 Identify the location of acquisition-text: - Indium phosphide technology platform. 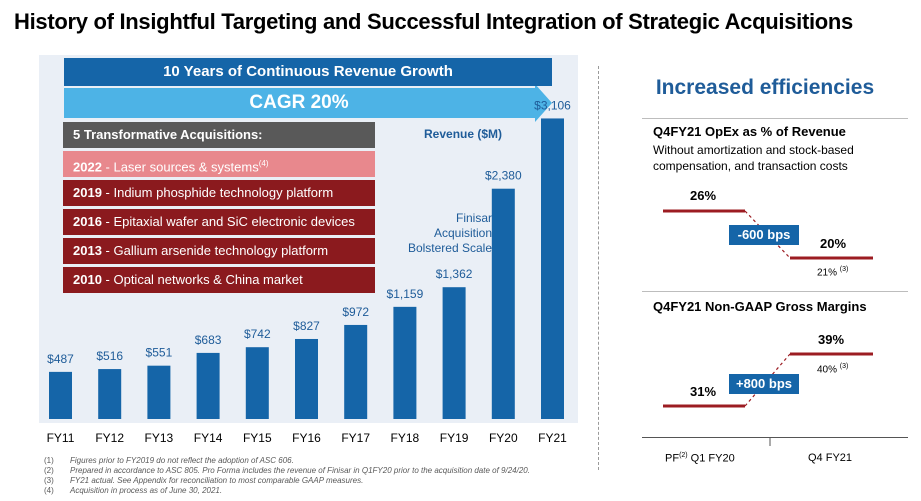
(217, 192).